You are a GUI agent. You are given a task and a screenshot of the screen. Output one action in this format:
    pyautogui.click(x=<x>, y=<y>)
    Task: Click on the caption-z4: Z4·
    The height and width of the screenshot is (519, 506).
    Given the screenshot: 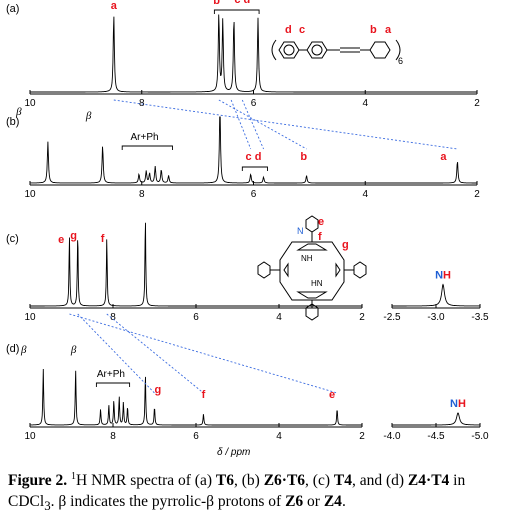 What is the action you would take?
    pyautogui.click(x=419, y=480)
    